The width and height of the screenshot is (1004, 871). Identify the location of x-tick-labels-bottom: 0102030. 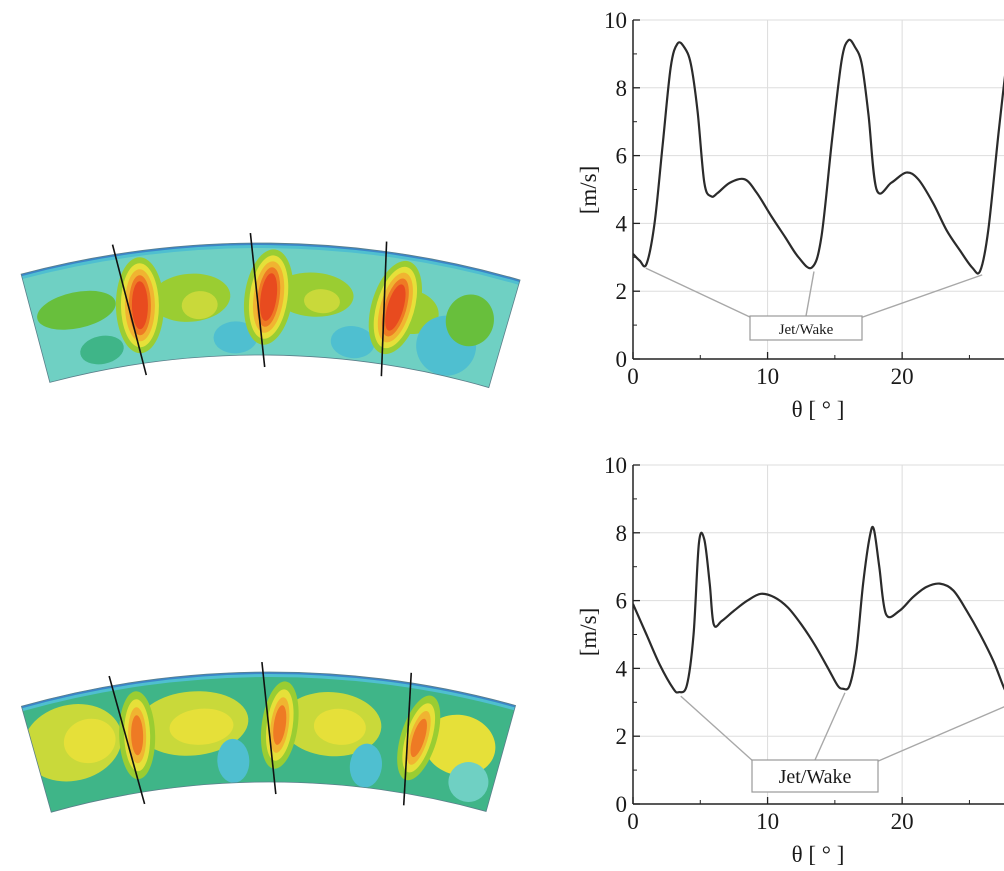
(770, 821).